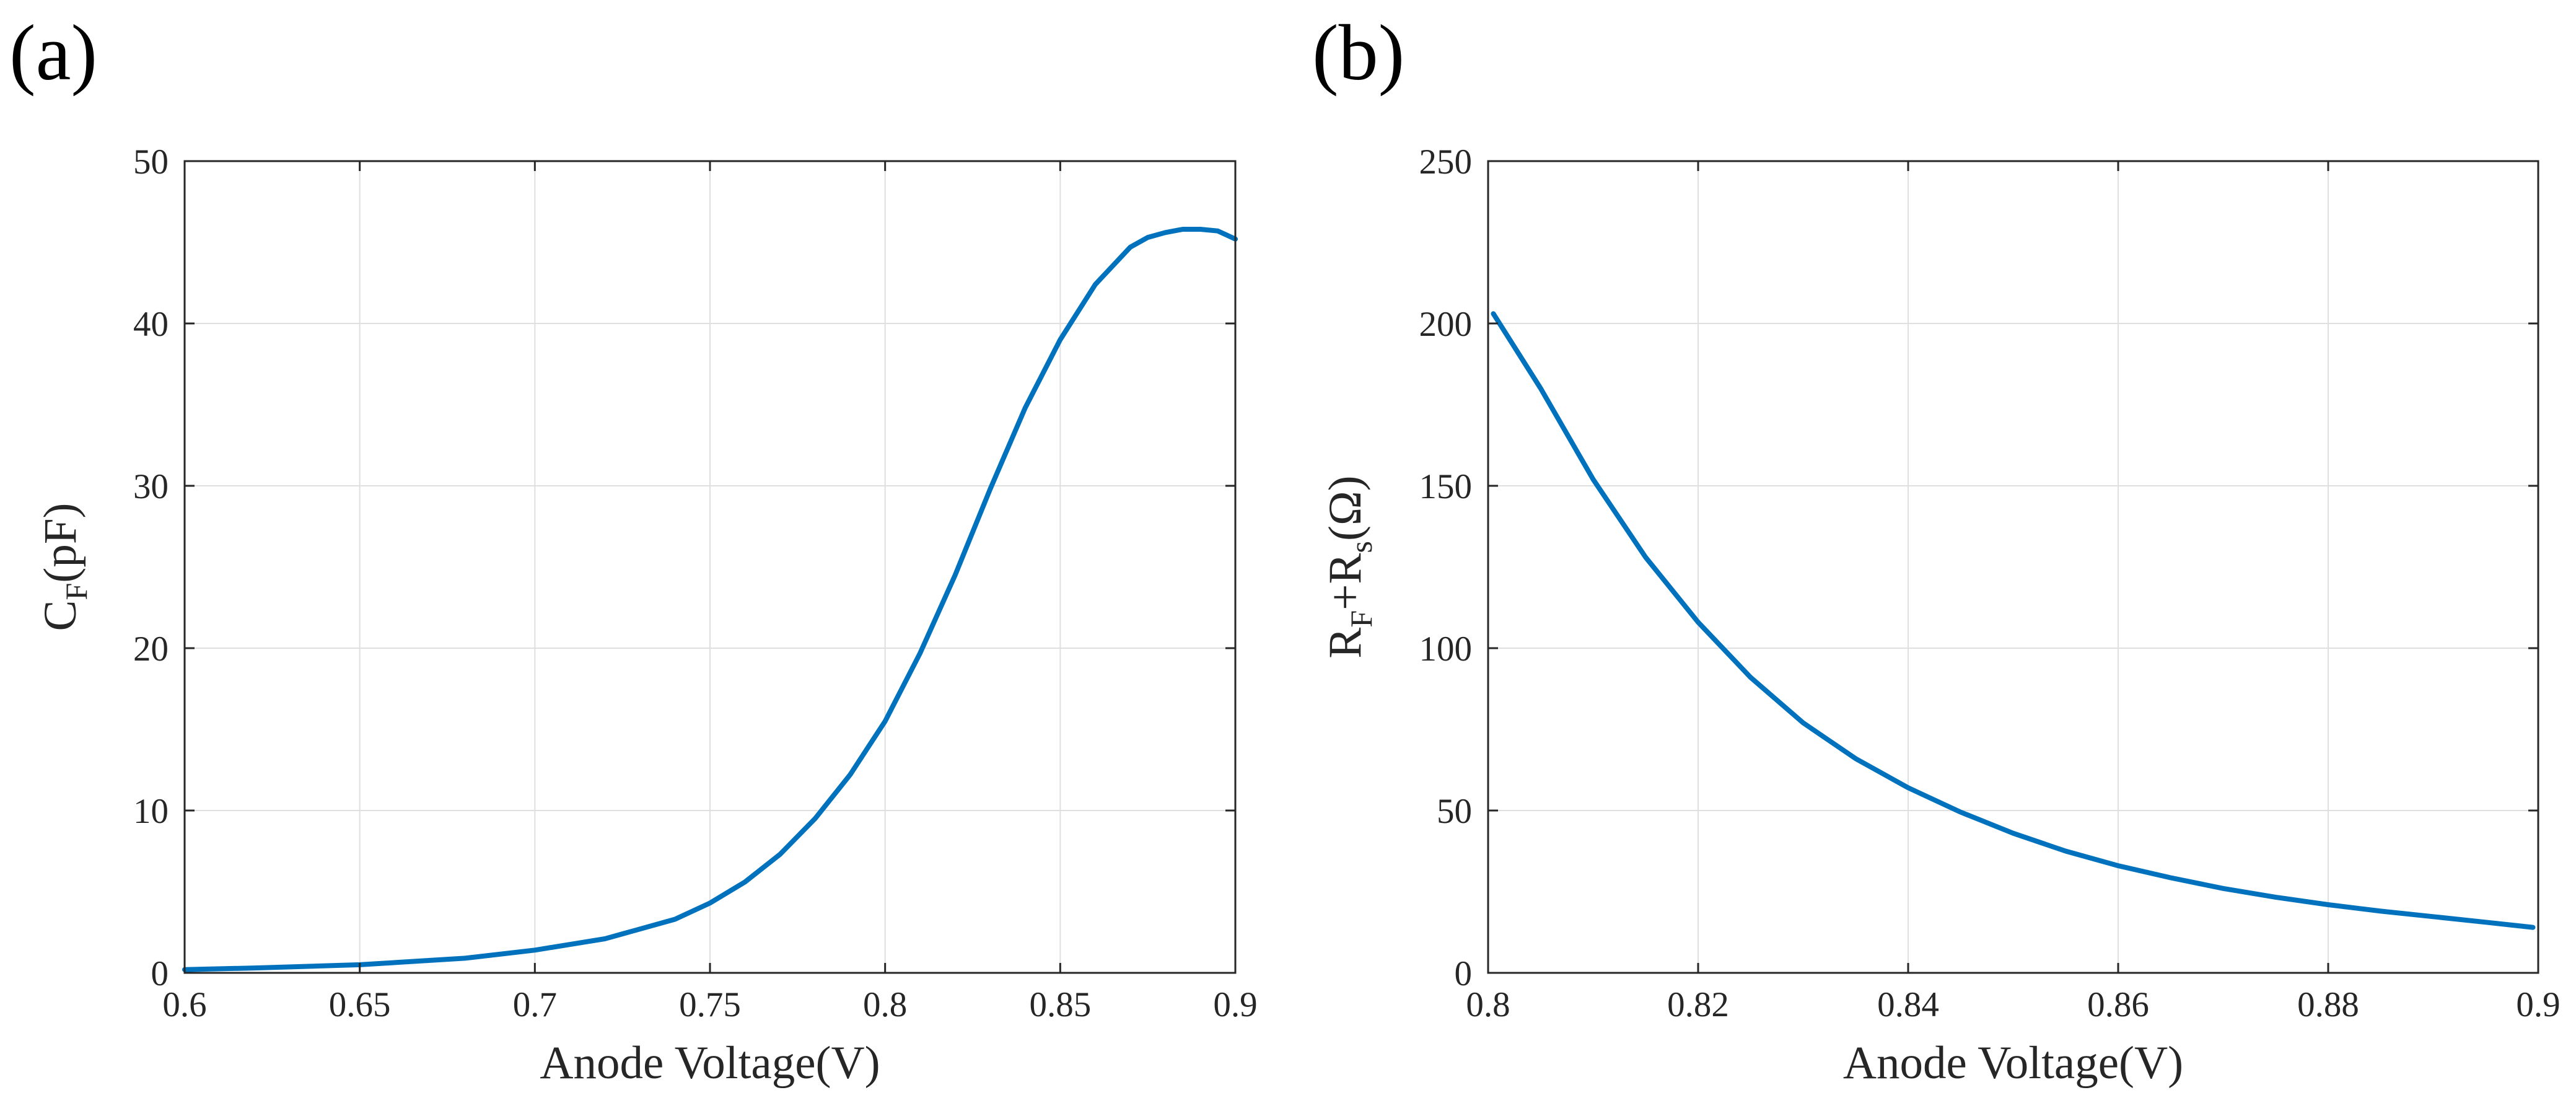 This screenshot has width=2576, height=1116. I want to click on panel-b-label: (b), so click(1358, 53).